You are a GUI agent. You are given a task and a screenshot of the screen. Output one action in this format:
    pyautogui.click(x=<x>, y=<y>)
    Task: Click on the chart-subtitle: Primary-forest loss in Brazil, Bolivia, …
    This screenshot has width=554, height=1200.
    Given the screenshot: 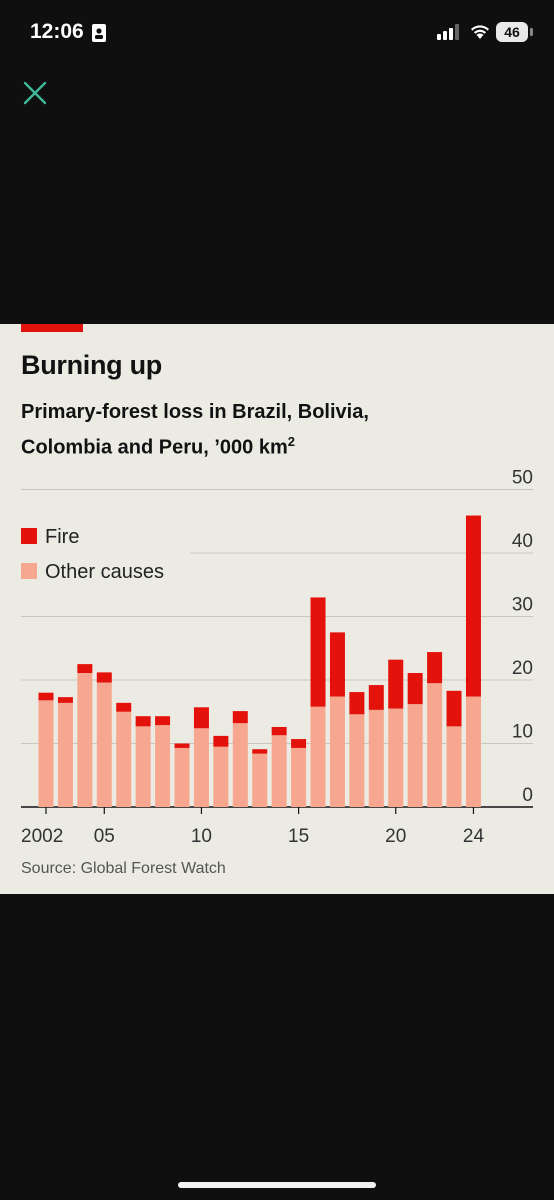 What is the action you would take?
    pyautogui.click(x=231, y=430)
    